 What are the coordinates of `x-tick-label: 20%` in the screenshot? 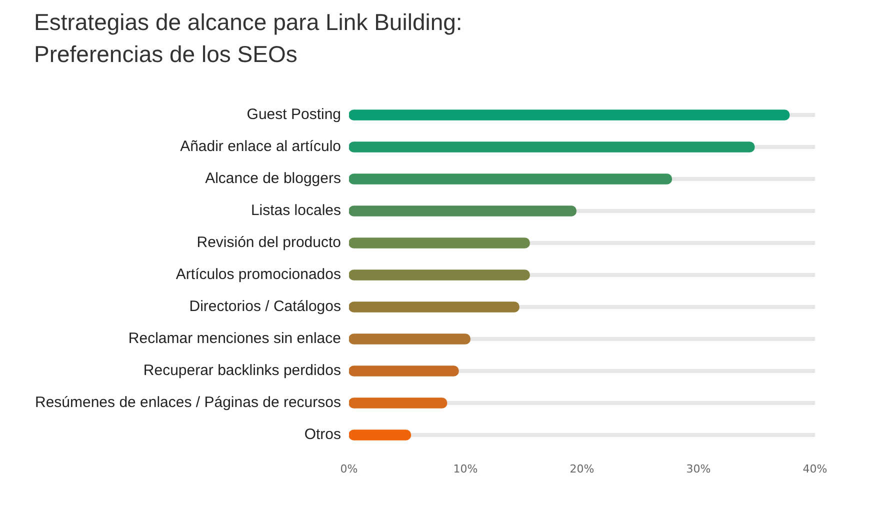 It's located at (582, 469).